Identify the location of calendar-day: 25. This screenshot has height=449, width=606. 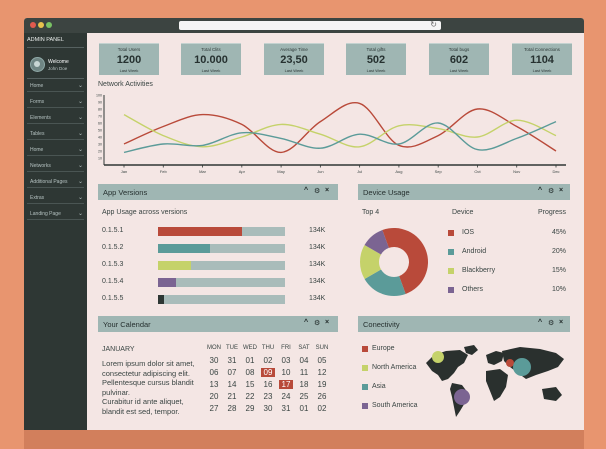
(304, 396).